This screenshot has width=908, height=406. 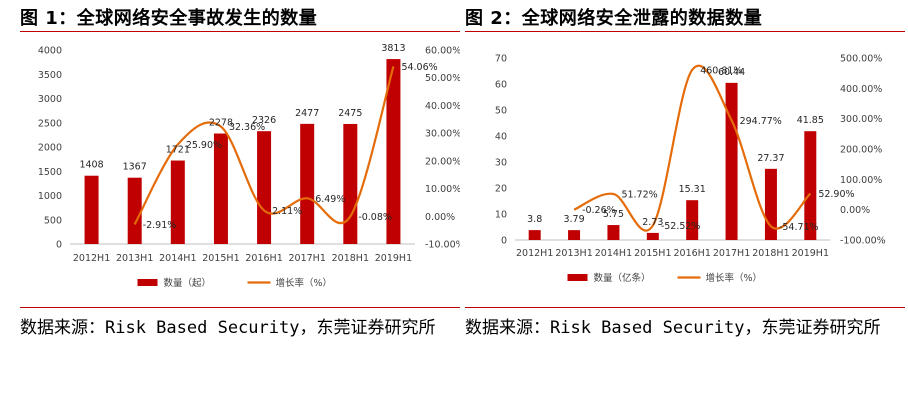 What do you see at coordinates (393, 48) in the screenshot?
I see `bar-data-label: 3813` at bounding box center [393, 48].